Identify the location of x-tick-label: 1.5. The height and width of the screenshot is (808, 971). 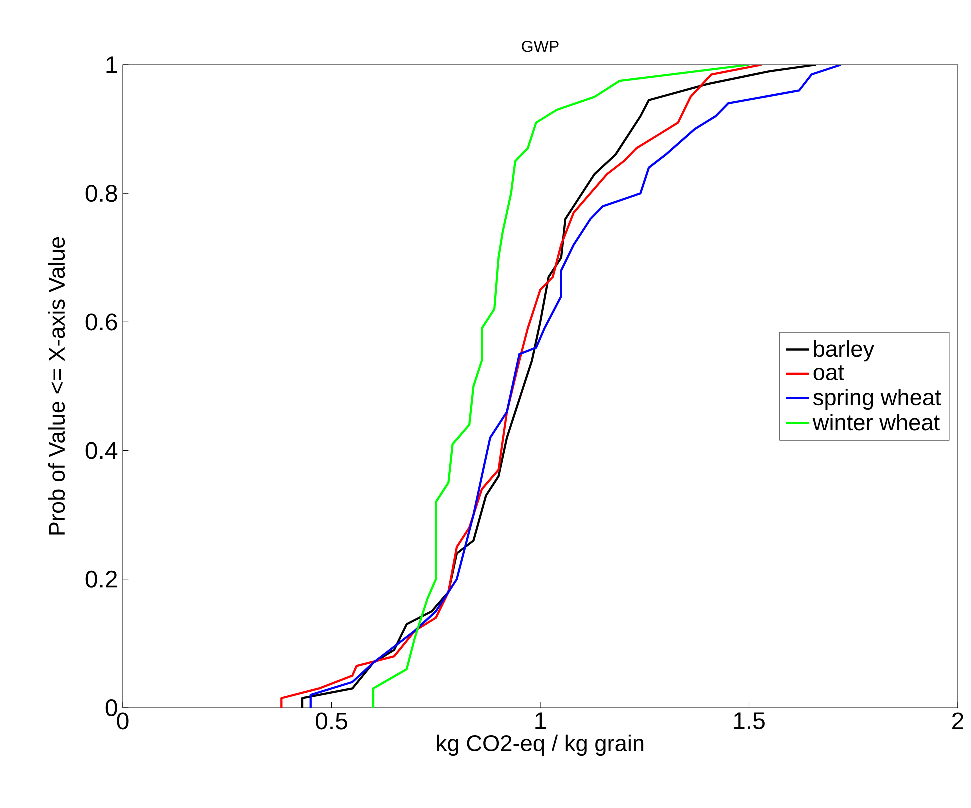
(749, 721).